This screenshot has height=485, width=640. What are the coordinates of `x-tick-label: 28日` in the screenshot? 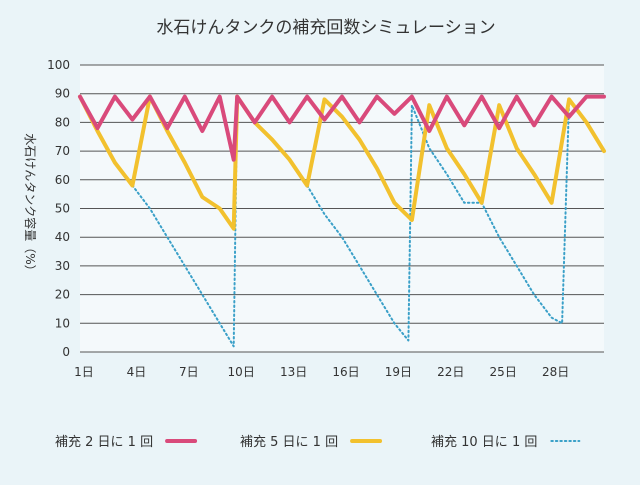 It's located at (555, 372).